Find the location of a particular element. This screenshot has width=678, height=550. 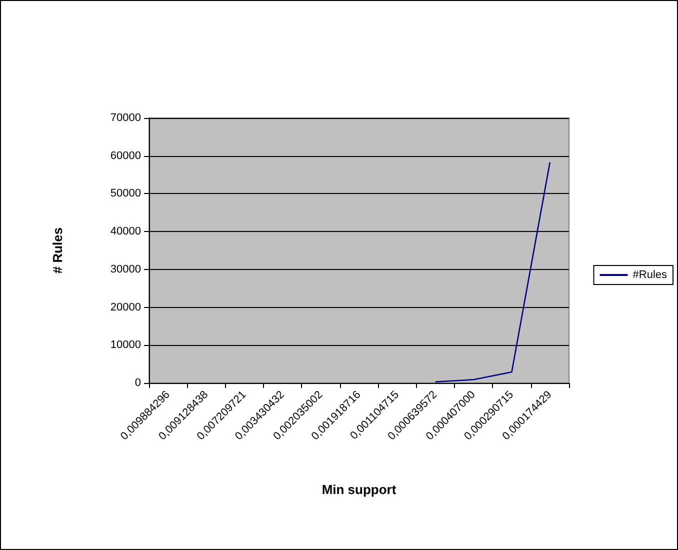

y-tick-label: 40000 is located at coordinates (125, 232).